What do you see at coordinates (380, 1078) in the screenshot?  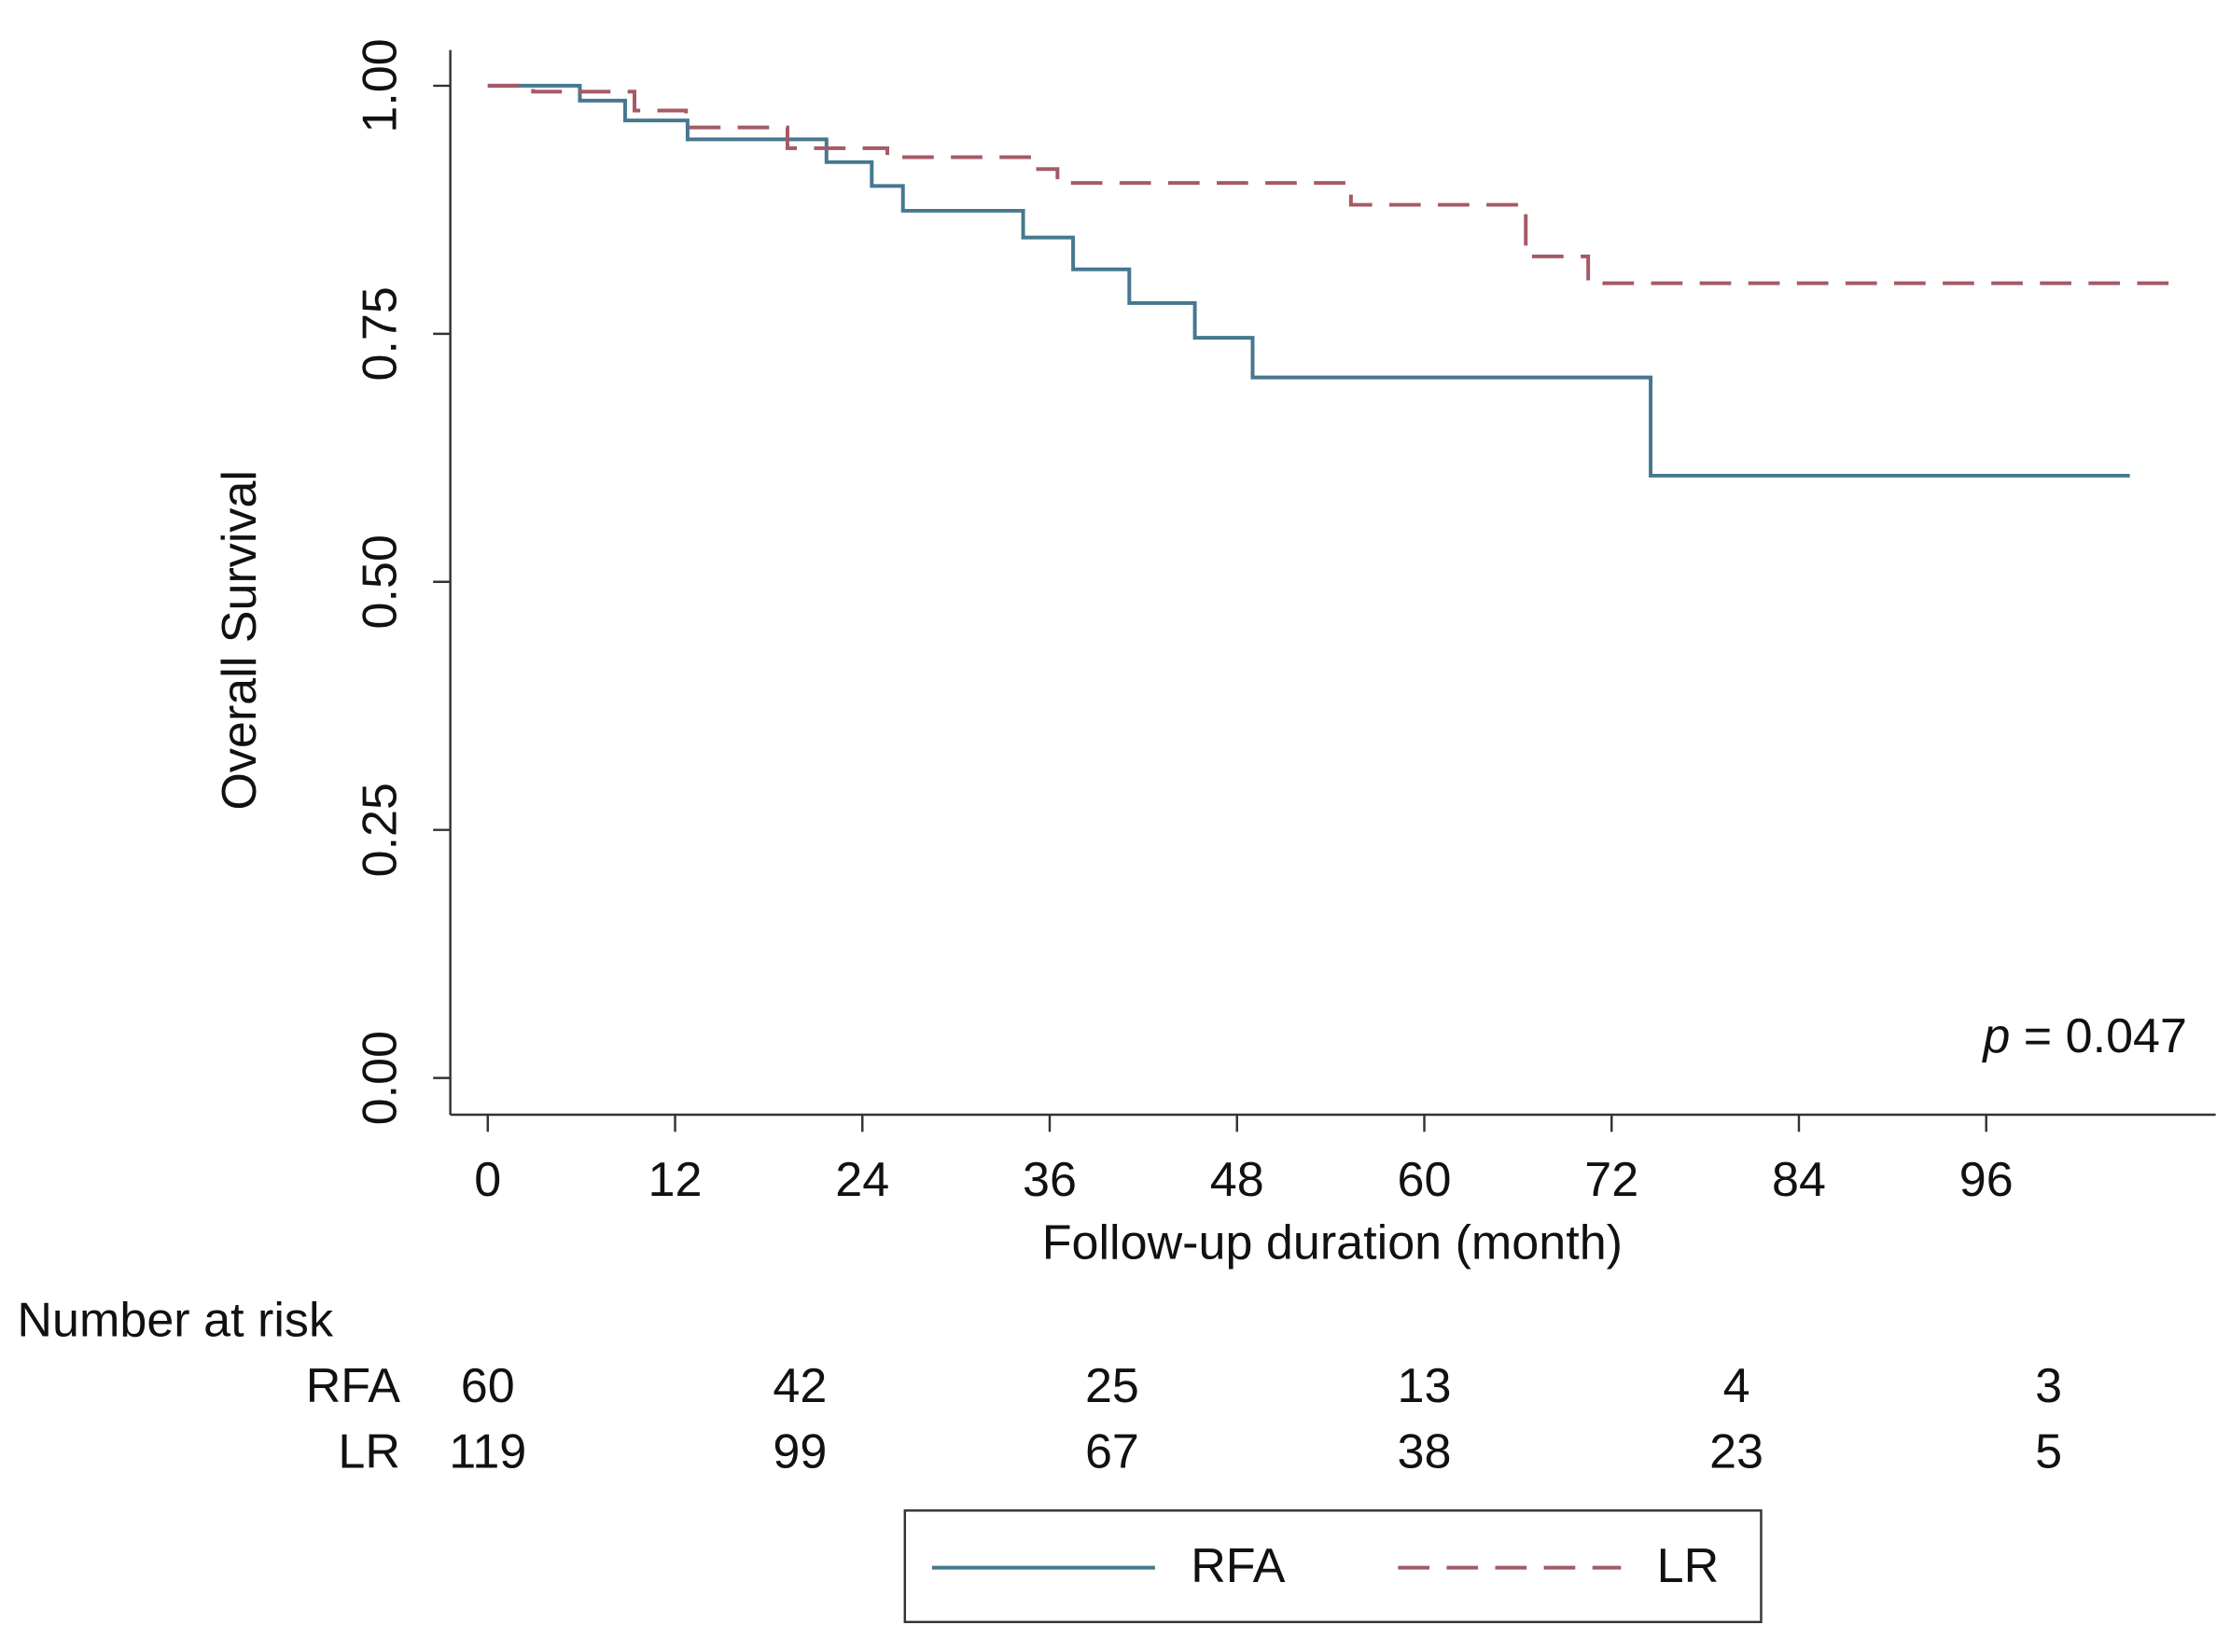 I see `y-tick-label: 0.00` at bounding box center [380, 1078].